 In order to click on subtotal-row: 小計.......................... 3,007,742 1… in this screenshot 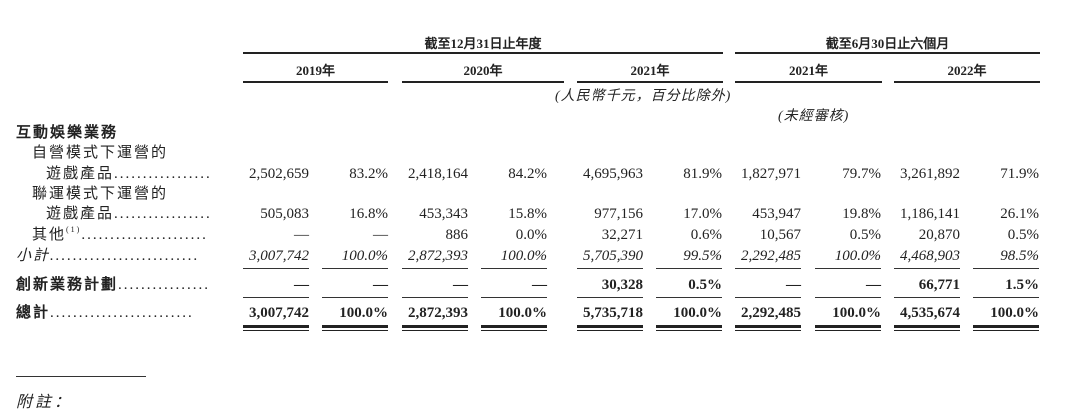, I will do `click(527, 256)`.